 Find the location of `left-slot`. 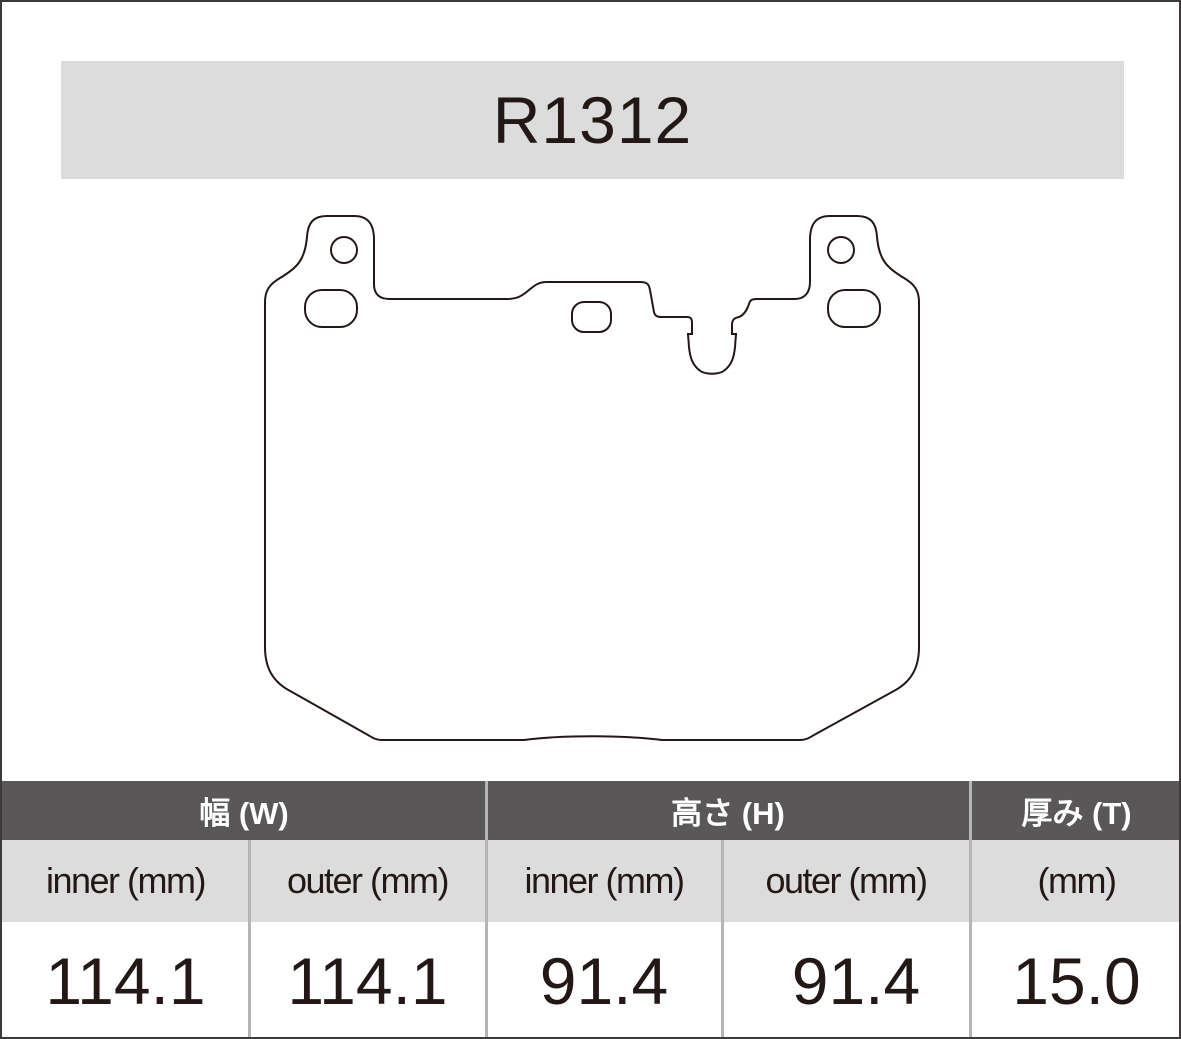

left-slot is located at coordinates (331, 308).